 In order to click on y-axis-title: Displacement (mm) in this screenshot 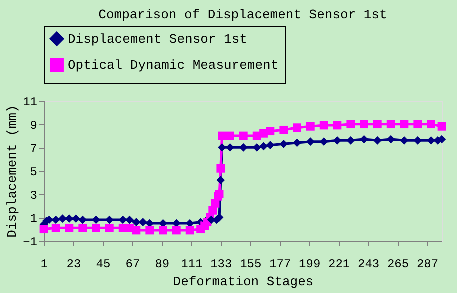, I will do `click(12, 171)`.